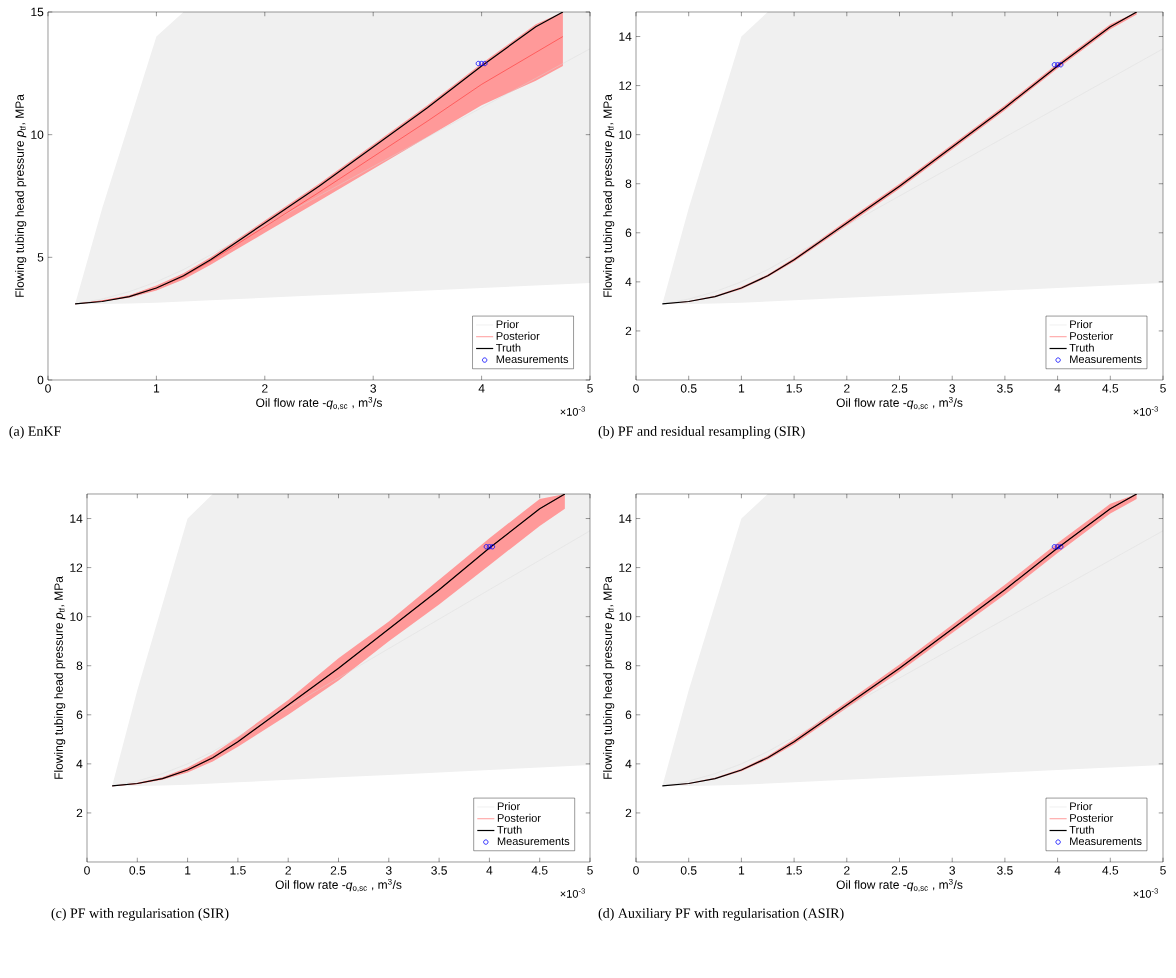 The height and width of the screenshot is (978, 1176). What do you see at coordinates (35, 432) in the screenshot?
I see `text: (a) EnKF` at bounding box center [35, 432].